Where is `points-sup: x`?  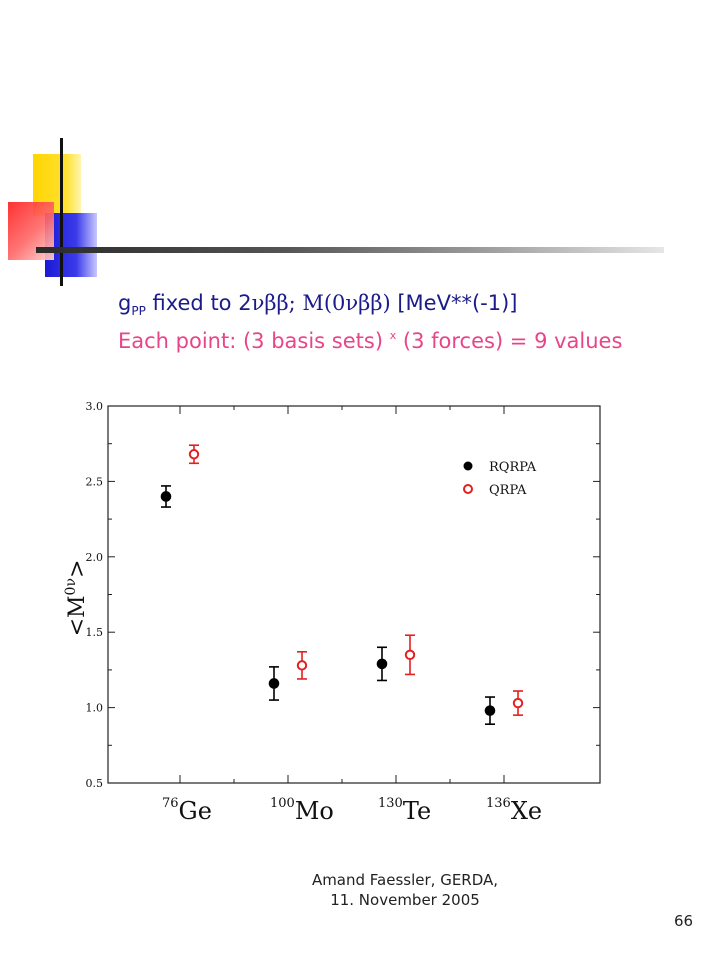
points-sup: x is located at coordinates (393, 335).